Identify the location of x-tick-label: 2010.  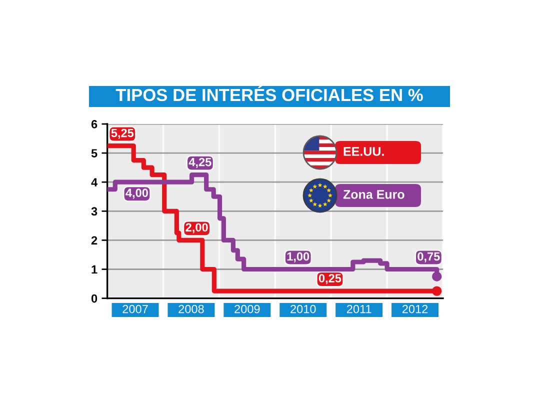
(303, 309).